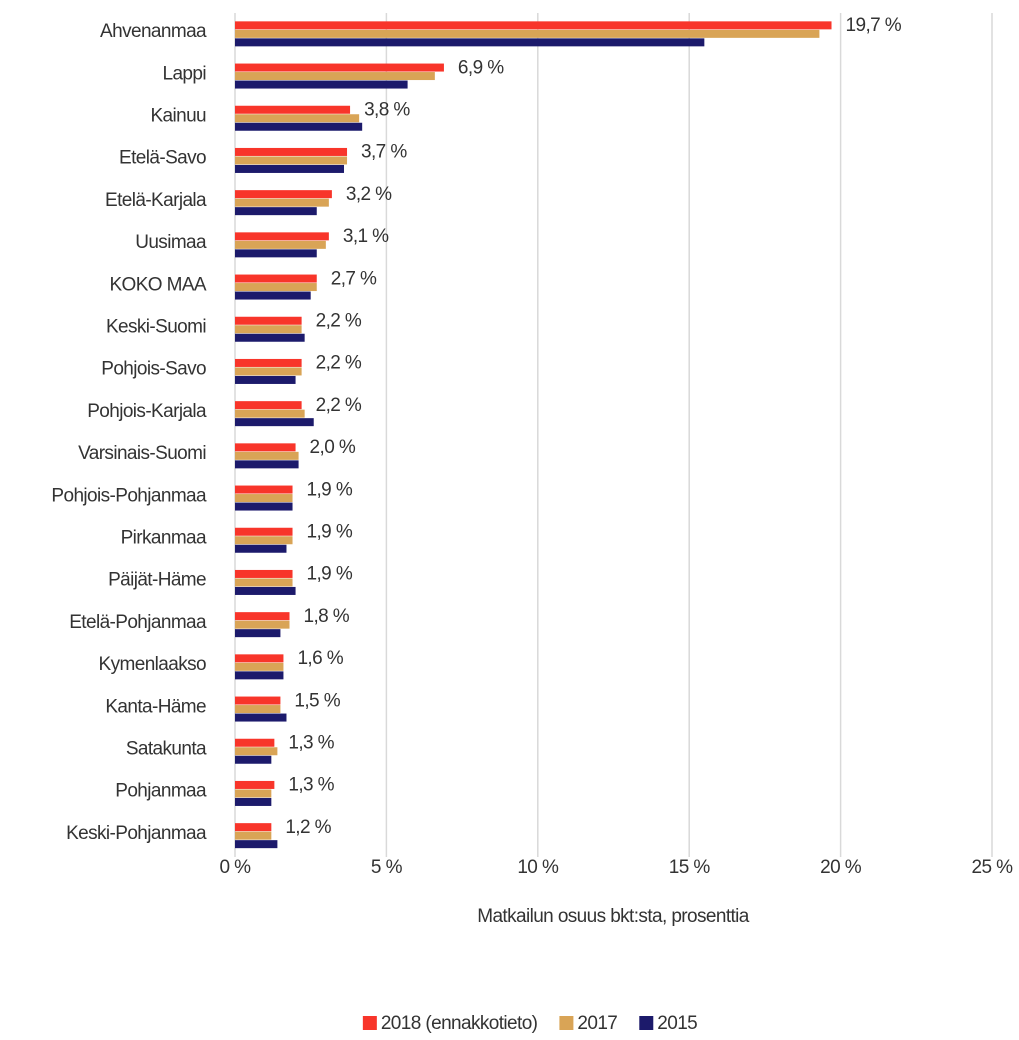  Describe the element at coordinates (236, 867) in the screenshot. I see `x-tick-label: 0 %` at that location.